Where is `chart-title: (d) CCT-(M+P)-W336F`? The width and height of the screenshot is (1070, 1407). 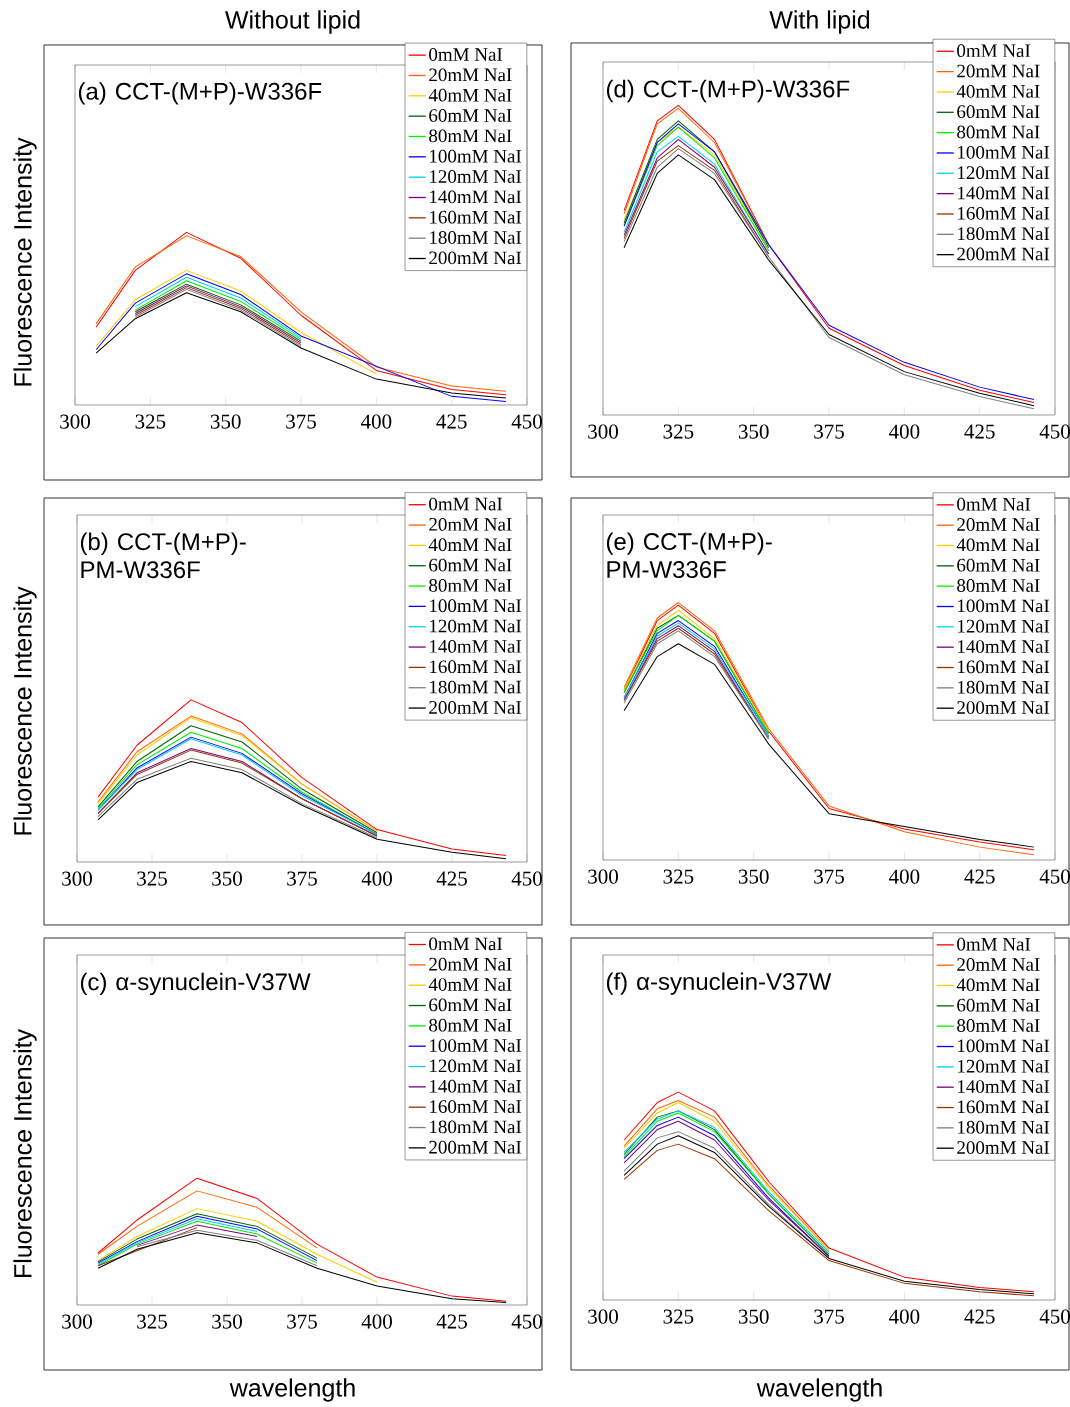
chart-title: (d) CCT-(M+P)-W336F is located at coordinates (728, 91).